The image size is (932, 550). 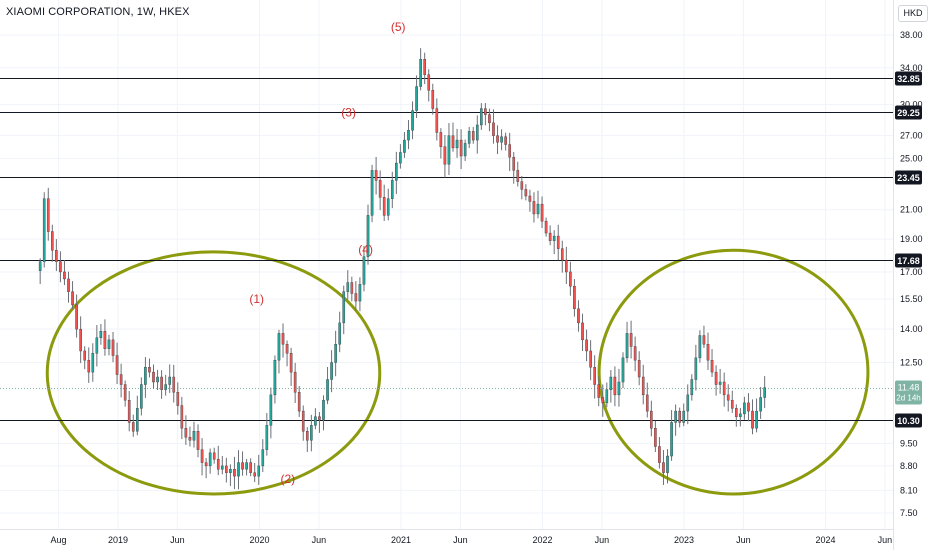 I want to click on price-tick-label: 17.00, so click(x=911, y=272).